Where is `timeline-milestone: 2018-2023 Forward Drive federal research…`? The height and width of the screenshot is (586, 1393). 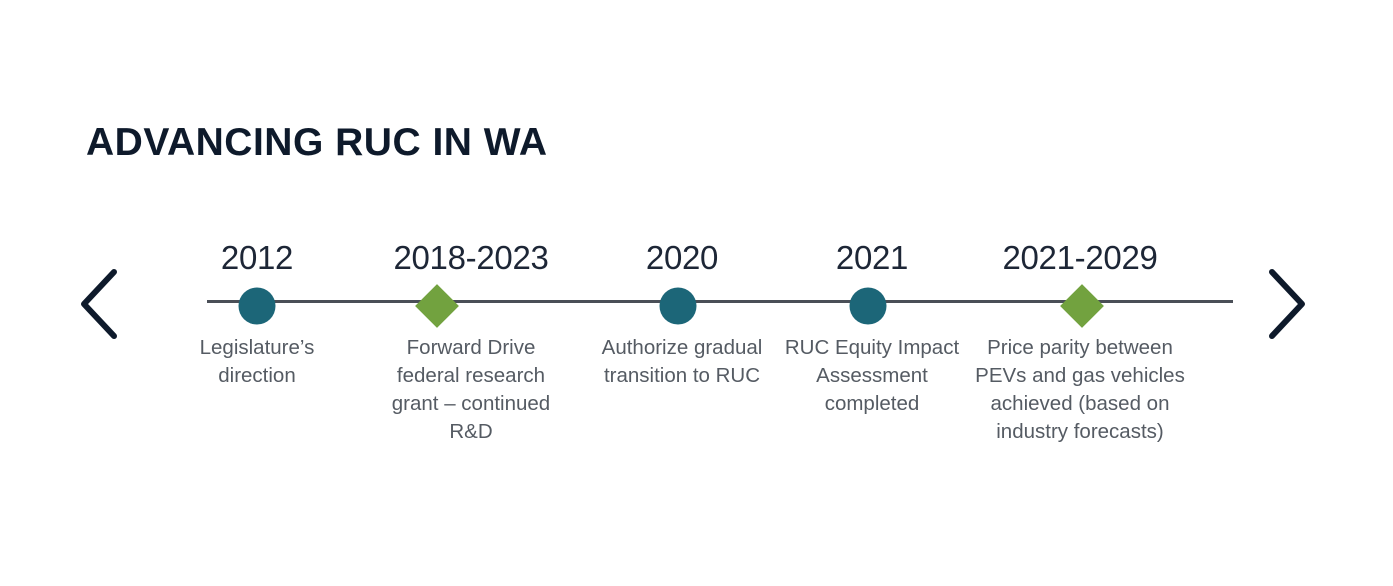 timeline-milestone: 2018-2023 Forward Drive federal research… is located at coordinates (471, 341).